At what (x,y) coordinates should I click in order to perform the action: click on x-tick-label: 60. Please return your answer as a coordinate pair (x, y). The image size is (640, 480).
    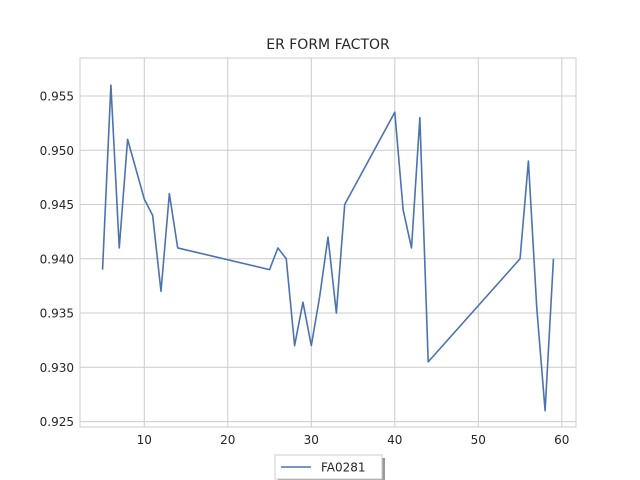
    Looking at the image, I should click on (561, 440).